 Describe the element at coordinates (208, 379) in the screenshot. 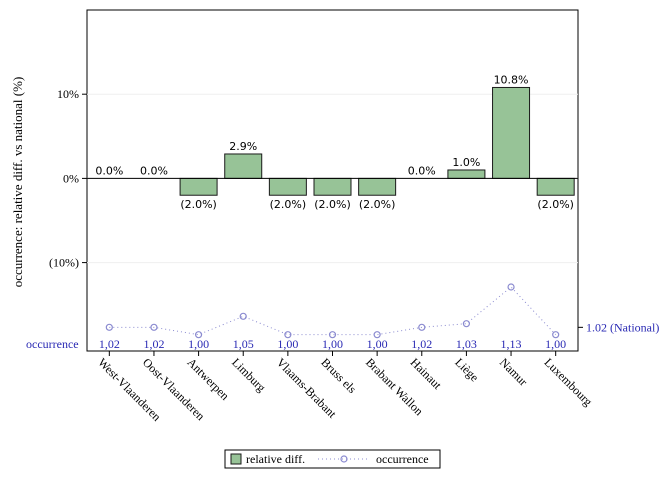

I see `category-label: Antwerpen` at that location.